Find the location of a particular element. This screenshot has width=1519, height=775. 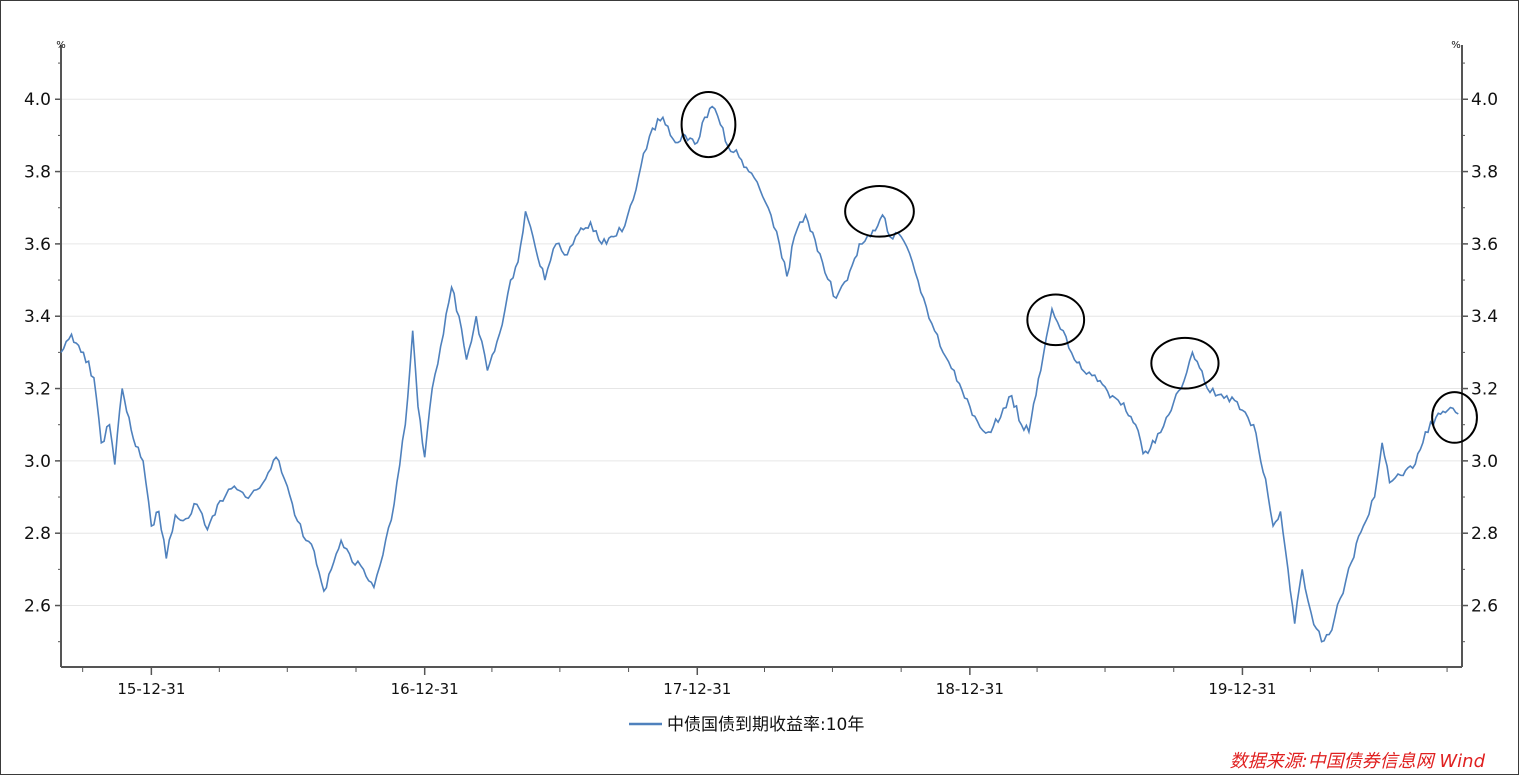

y-tick-label-left: 2.8 is located at coordinates (37, 534).